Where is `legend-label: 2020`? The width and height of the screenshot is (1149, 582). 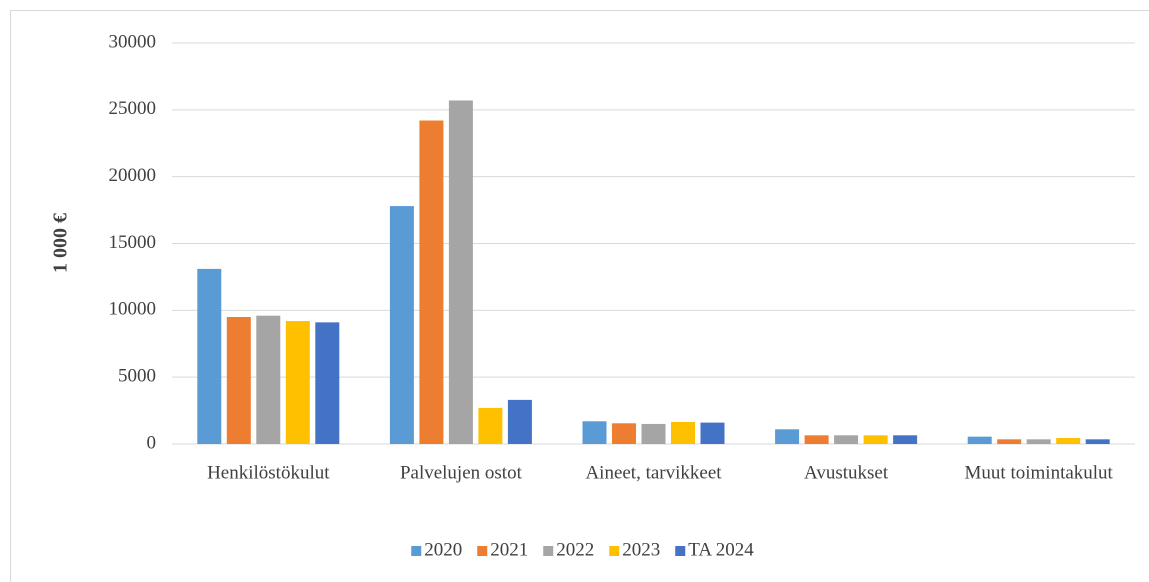
legend-label: 2020 is located at coordinates (443, 549).